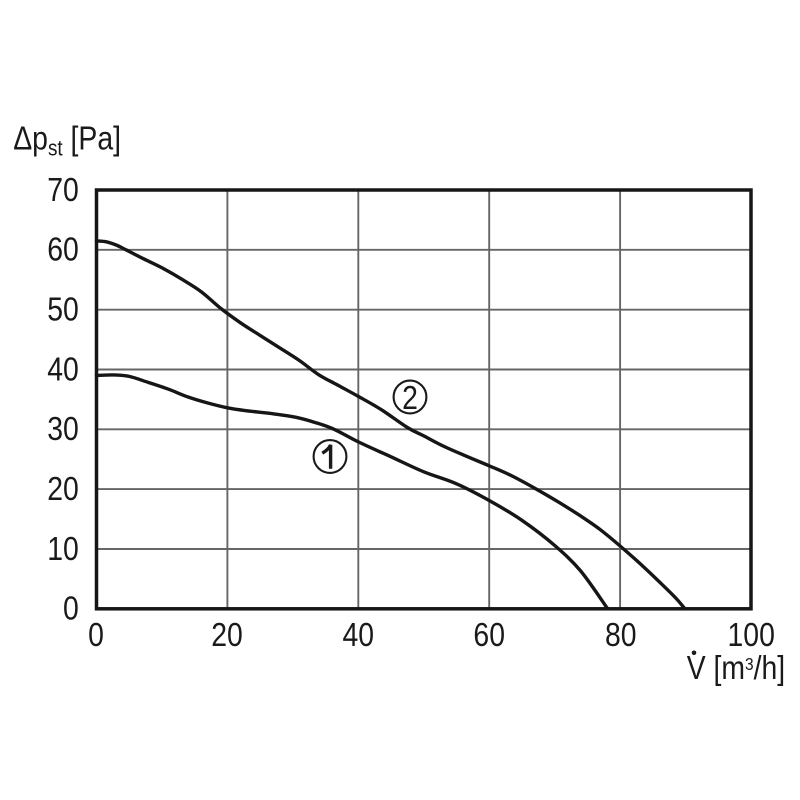  I want to click on svg-text: 100, so click(751, 635).